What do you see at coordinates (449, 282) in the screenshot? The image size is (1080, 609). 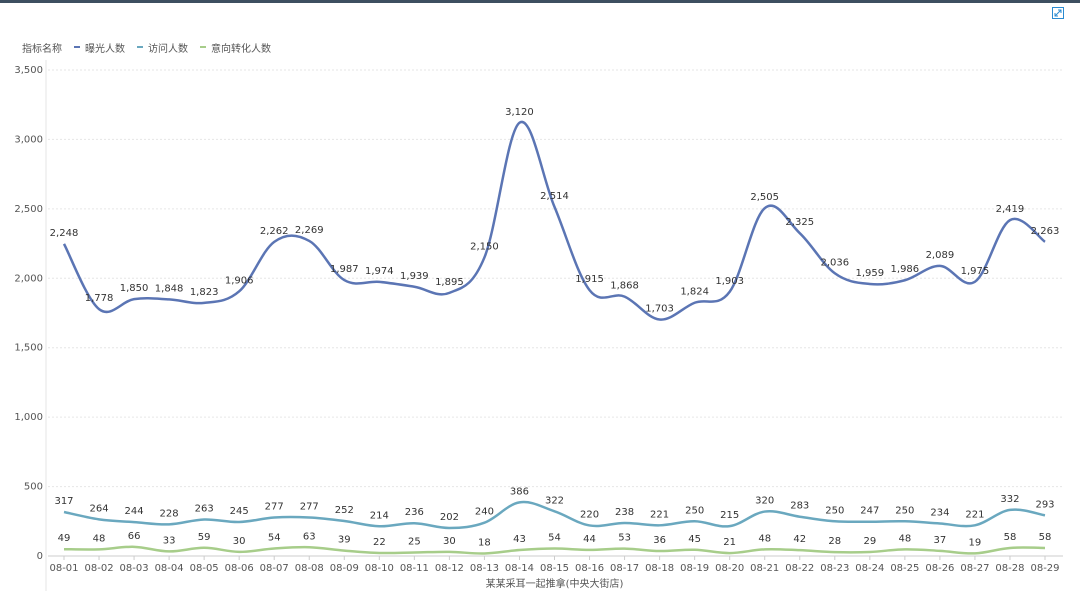 I see `series-exposure-data-label: 1,895` at bounding box center [449, 282].